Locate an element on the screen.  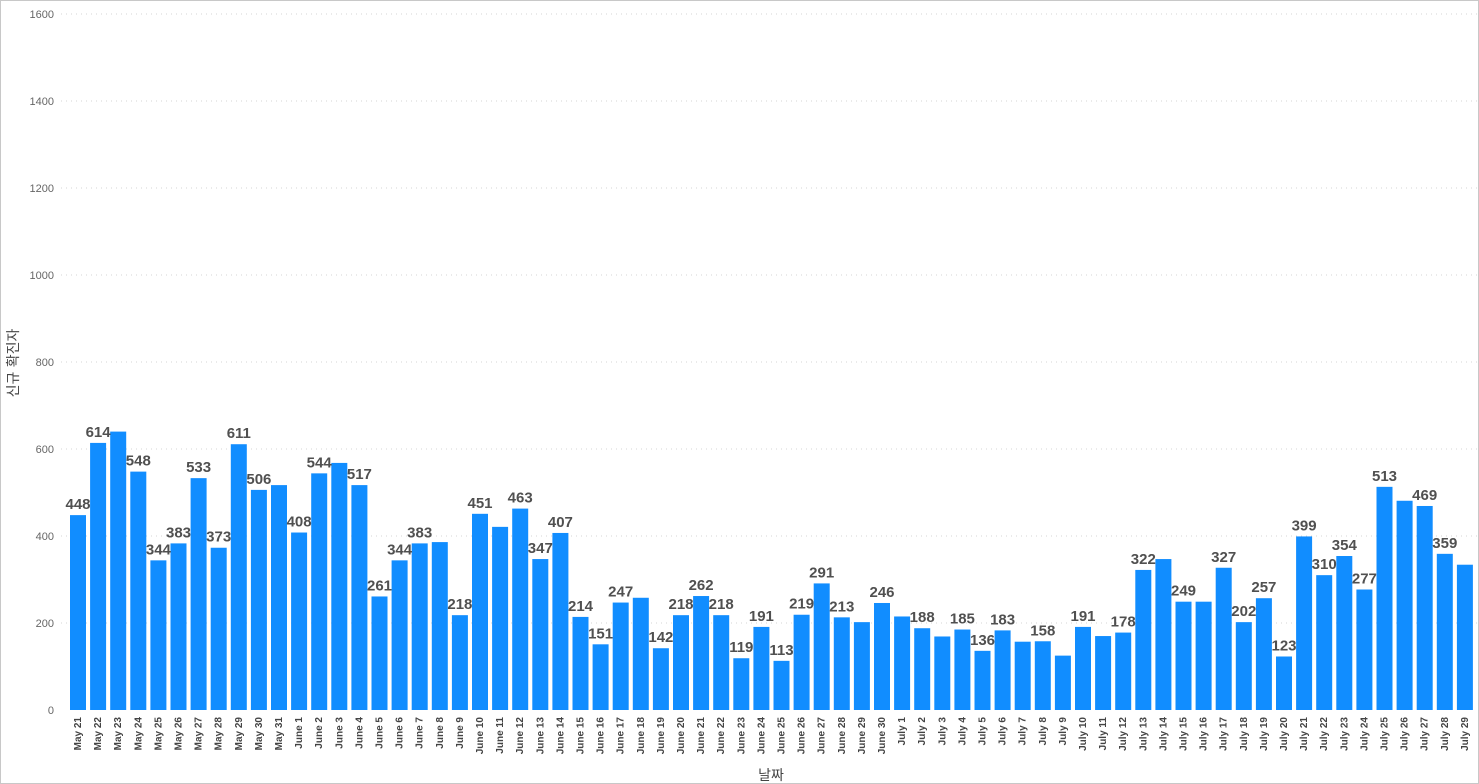
x-tick-label: July 11 is located at coordinates (1103, 734).